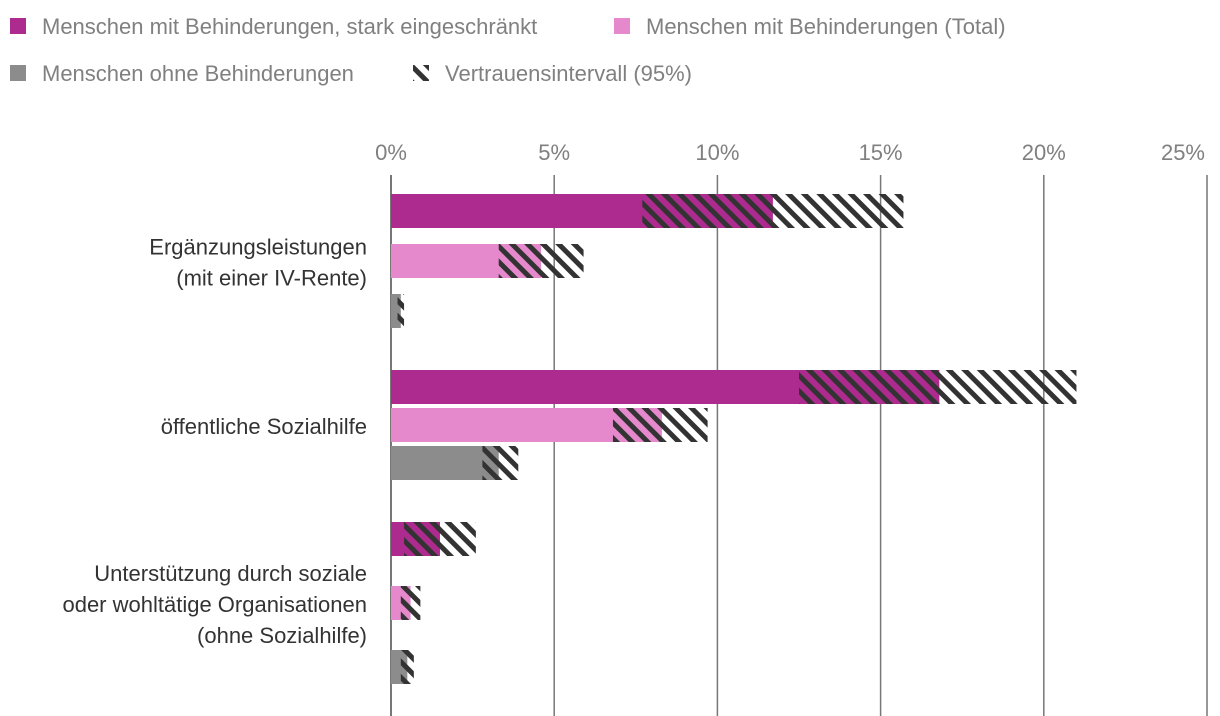 The width and height of the screenshot is (1220, 716). Describe the element at coordinates (258, 247) in the screenshot. I see `category-label: Ergänzungsleistungen` at that location.